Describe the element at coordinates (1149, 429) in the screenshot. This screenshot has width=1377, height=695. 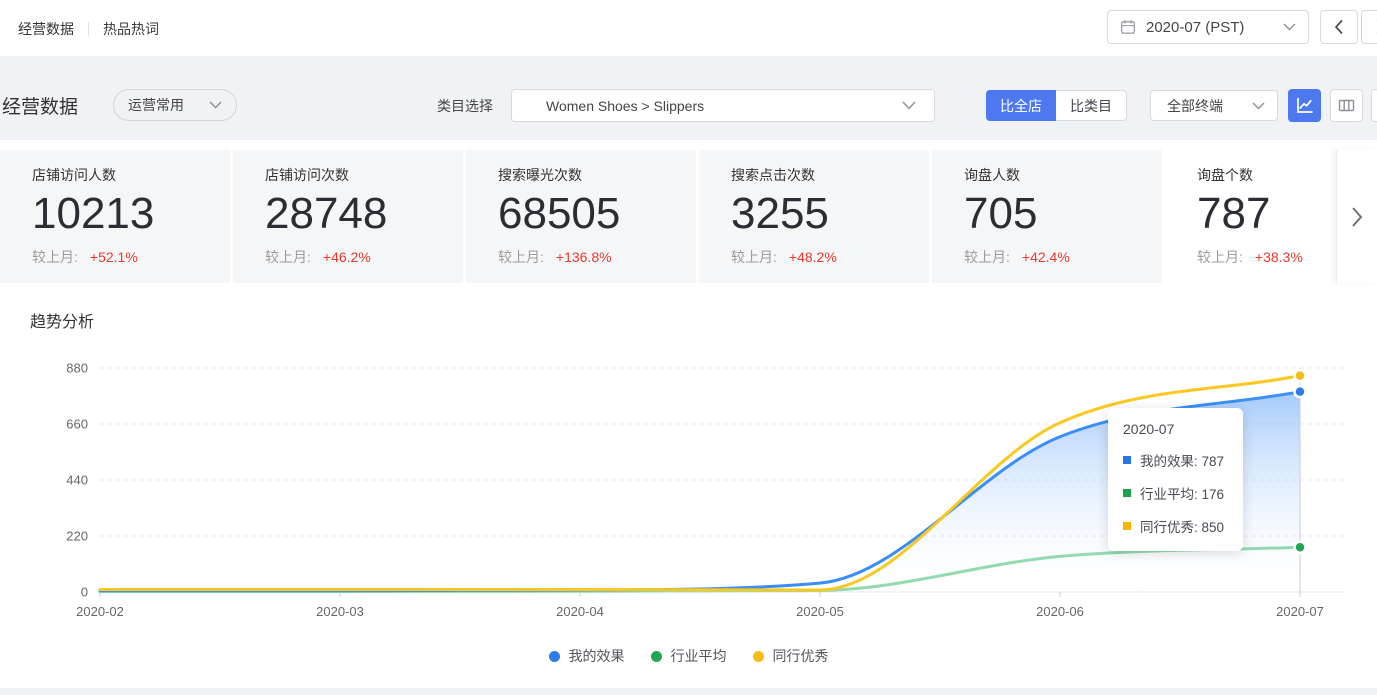
I see `tooltip-title: 2020-07` at that location.